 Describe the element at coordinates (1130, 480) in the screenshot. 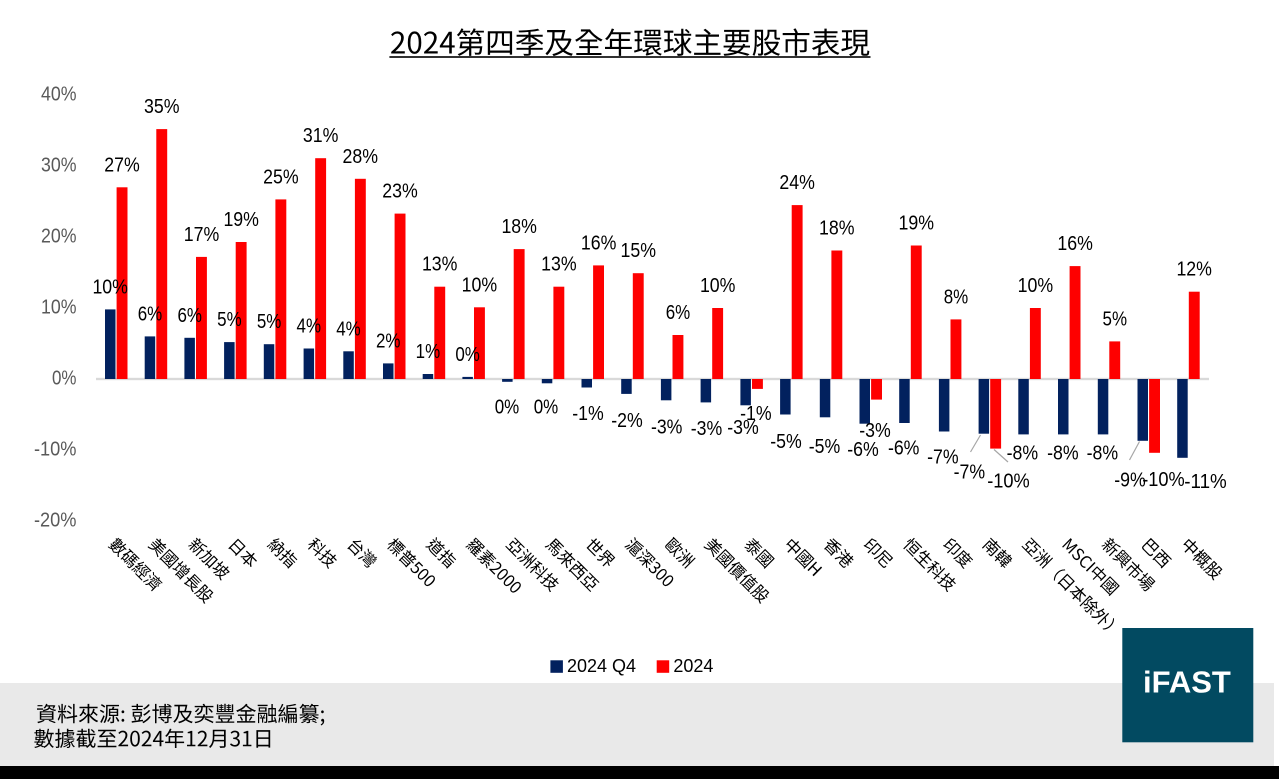

I see `svg-text: -9%` at that location.